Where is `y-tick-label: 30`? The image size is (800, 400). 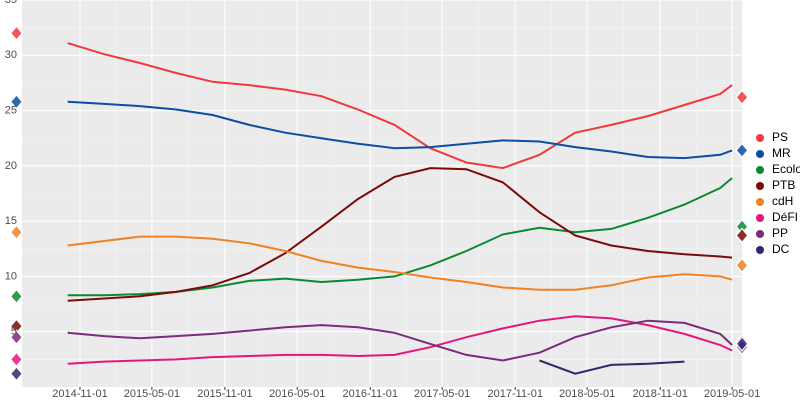 y-tick-label: 30 is located at coordinates (11, 55).